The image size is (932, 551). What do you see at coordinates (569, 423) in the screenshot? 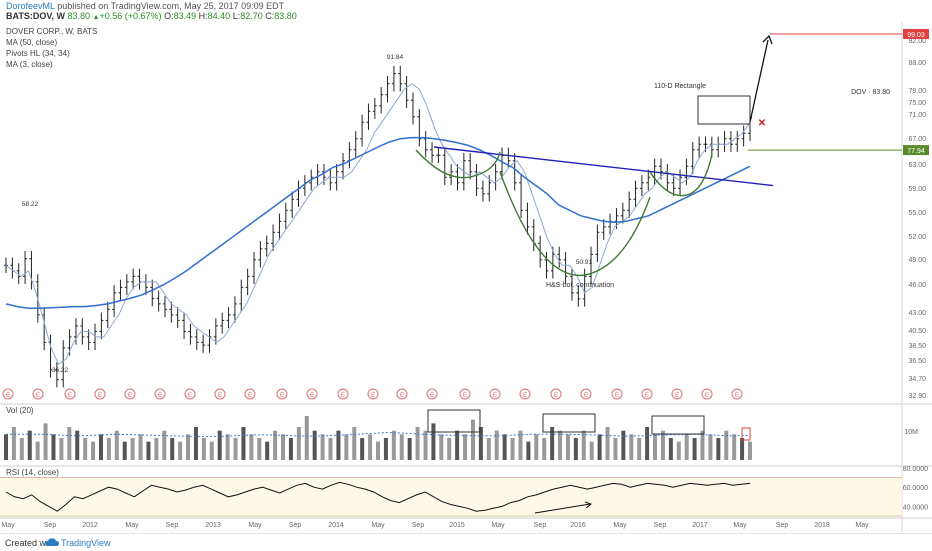
I see `volume-box` at bounding box center [569, 423].